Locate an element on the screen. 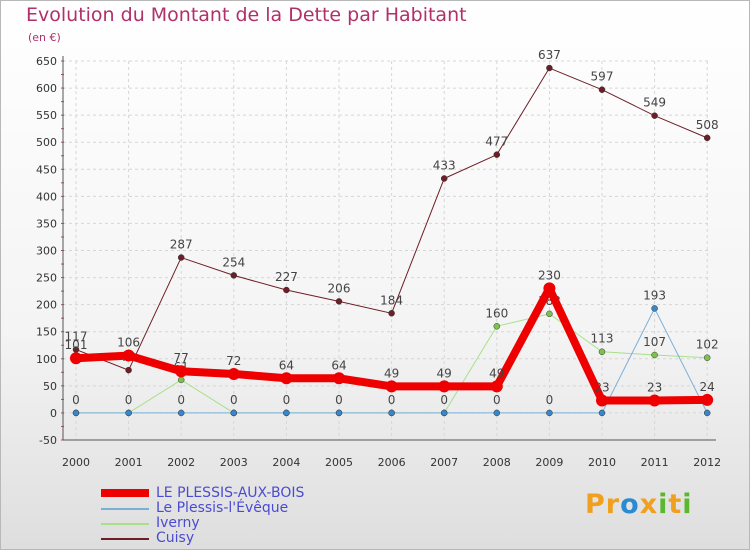  legend-item-le-plessis-aux-bois: LE PLESSIS-AUX-BOIS is located at coordinates (261, 493).